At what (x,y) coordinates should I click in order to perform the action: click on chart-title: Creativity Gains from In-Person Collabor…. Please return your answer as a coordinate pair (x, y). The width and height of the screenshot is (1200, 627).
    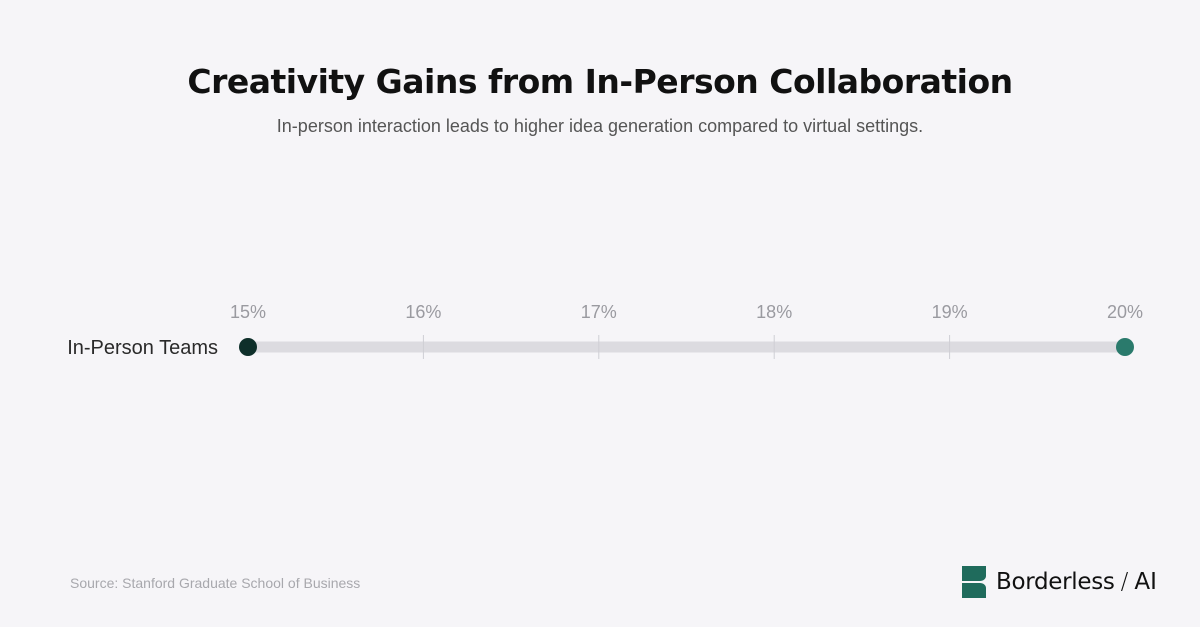
    Looking at the image, I should click on (600, 81).